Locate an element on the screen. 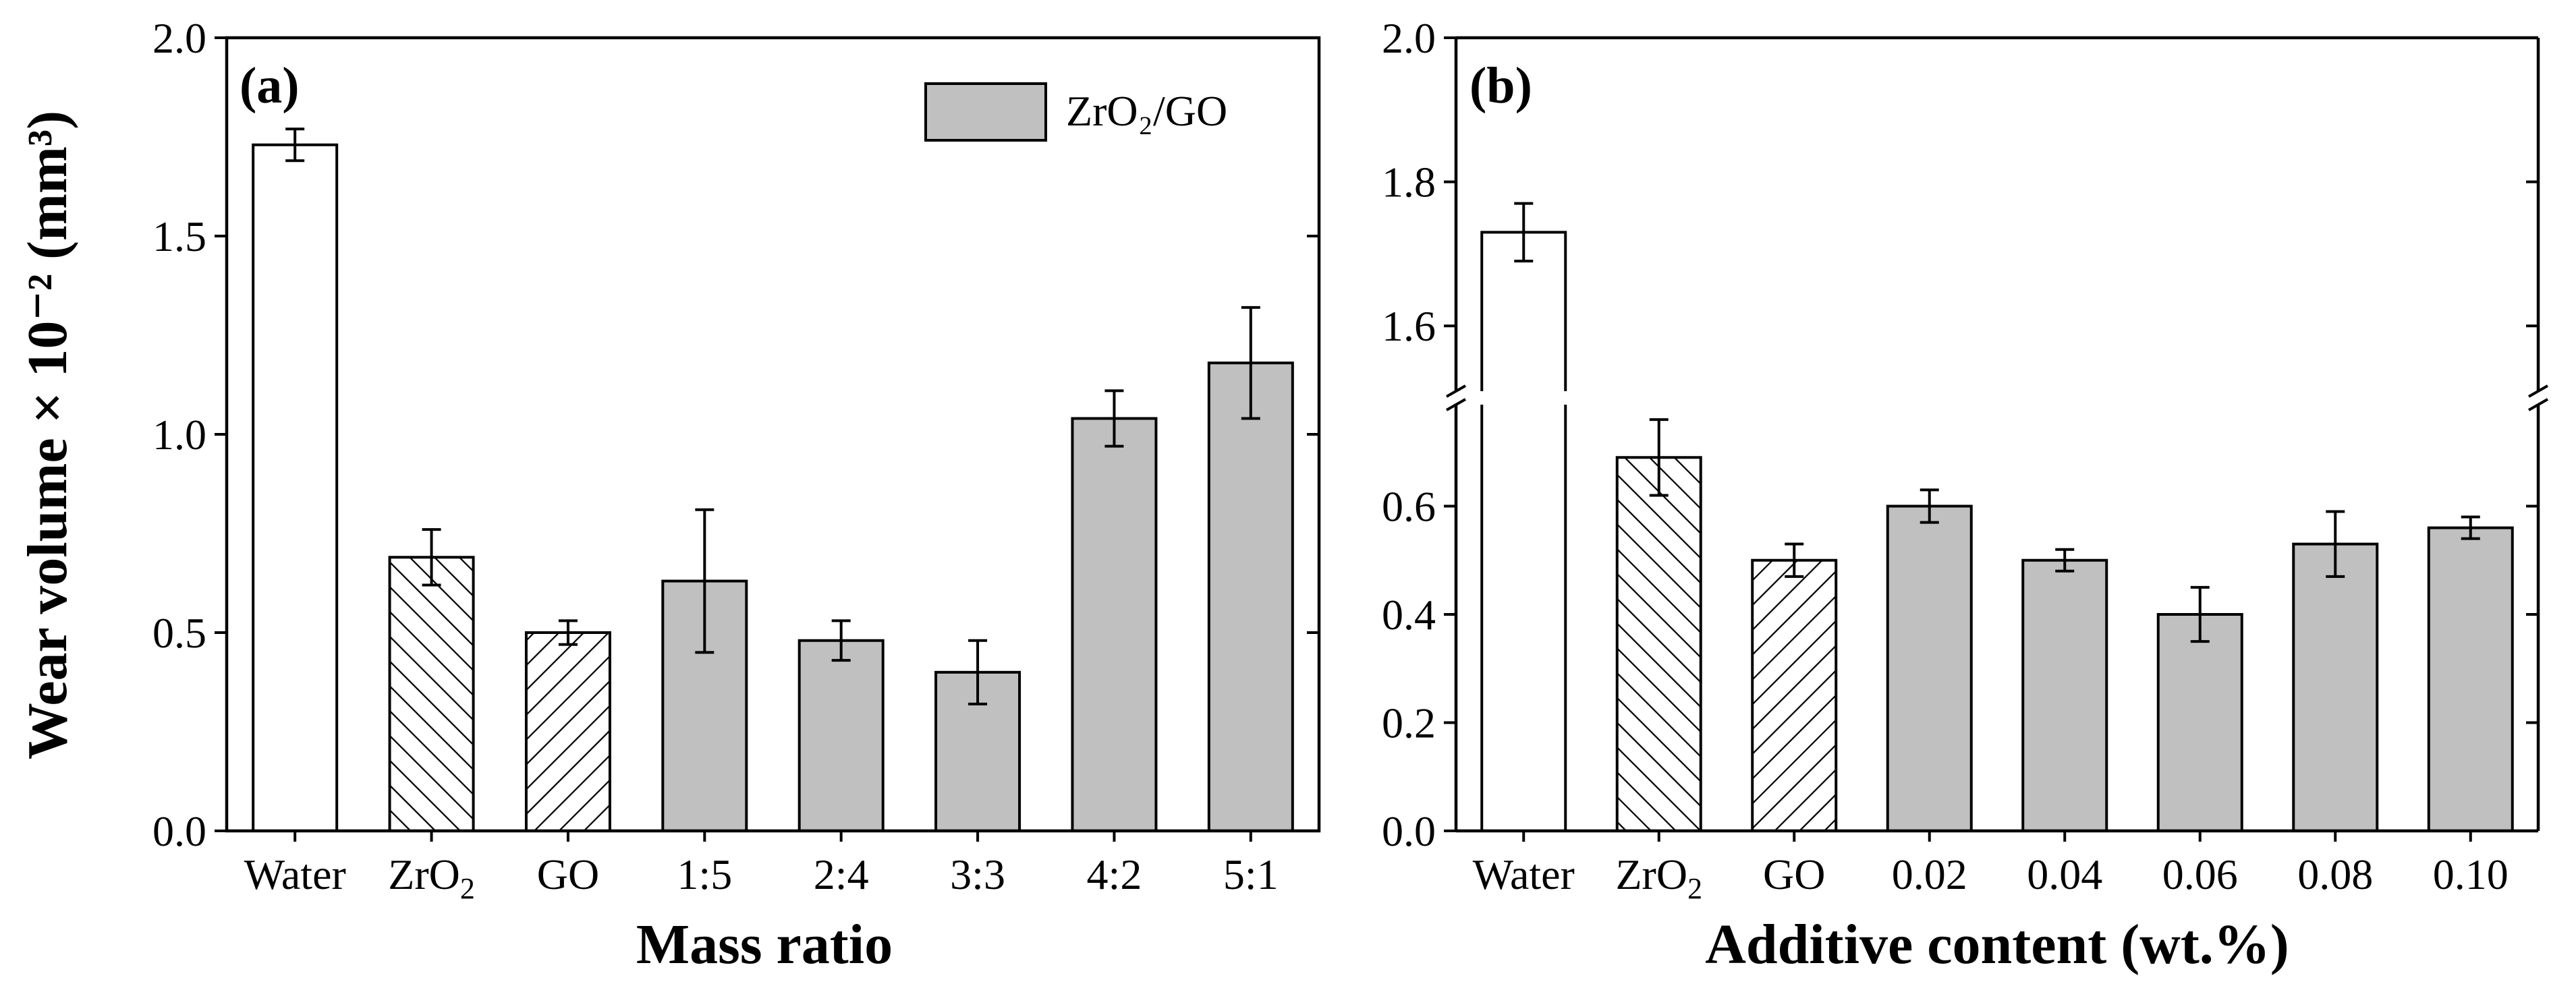  x-tick-label-b-3: 0.02 is located at coordinates (1929, 874).